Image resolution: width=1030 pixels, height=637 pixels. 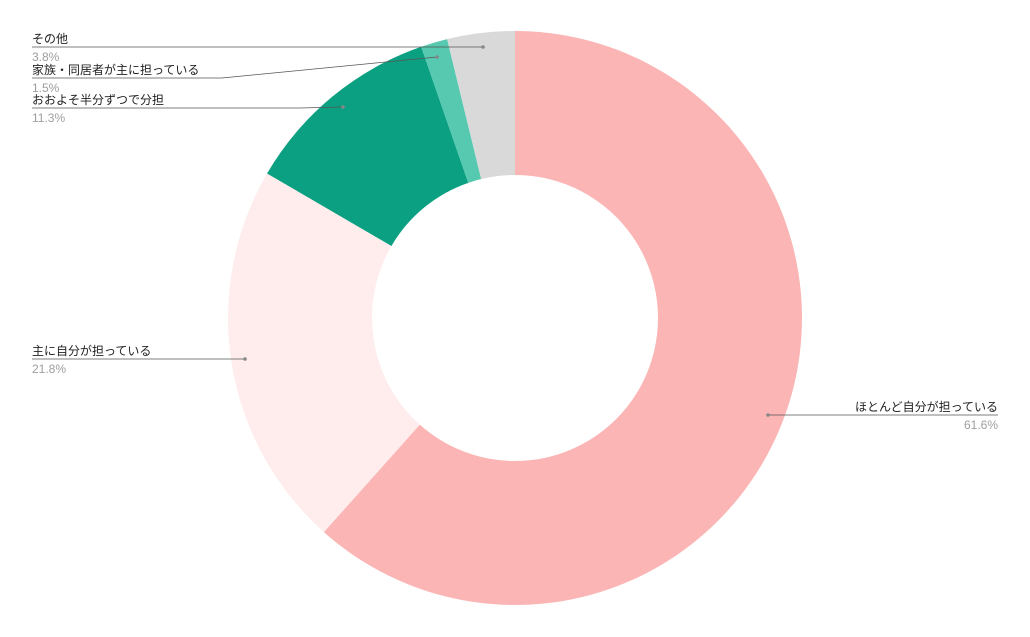 What do you see at coordinates (46, 88) in the screenshot?
I see `slice-value-3: 1.5%` at bounding box center [46, 88].